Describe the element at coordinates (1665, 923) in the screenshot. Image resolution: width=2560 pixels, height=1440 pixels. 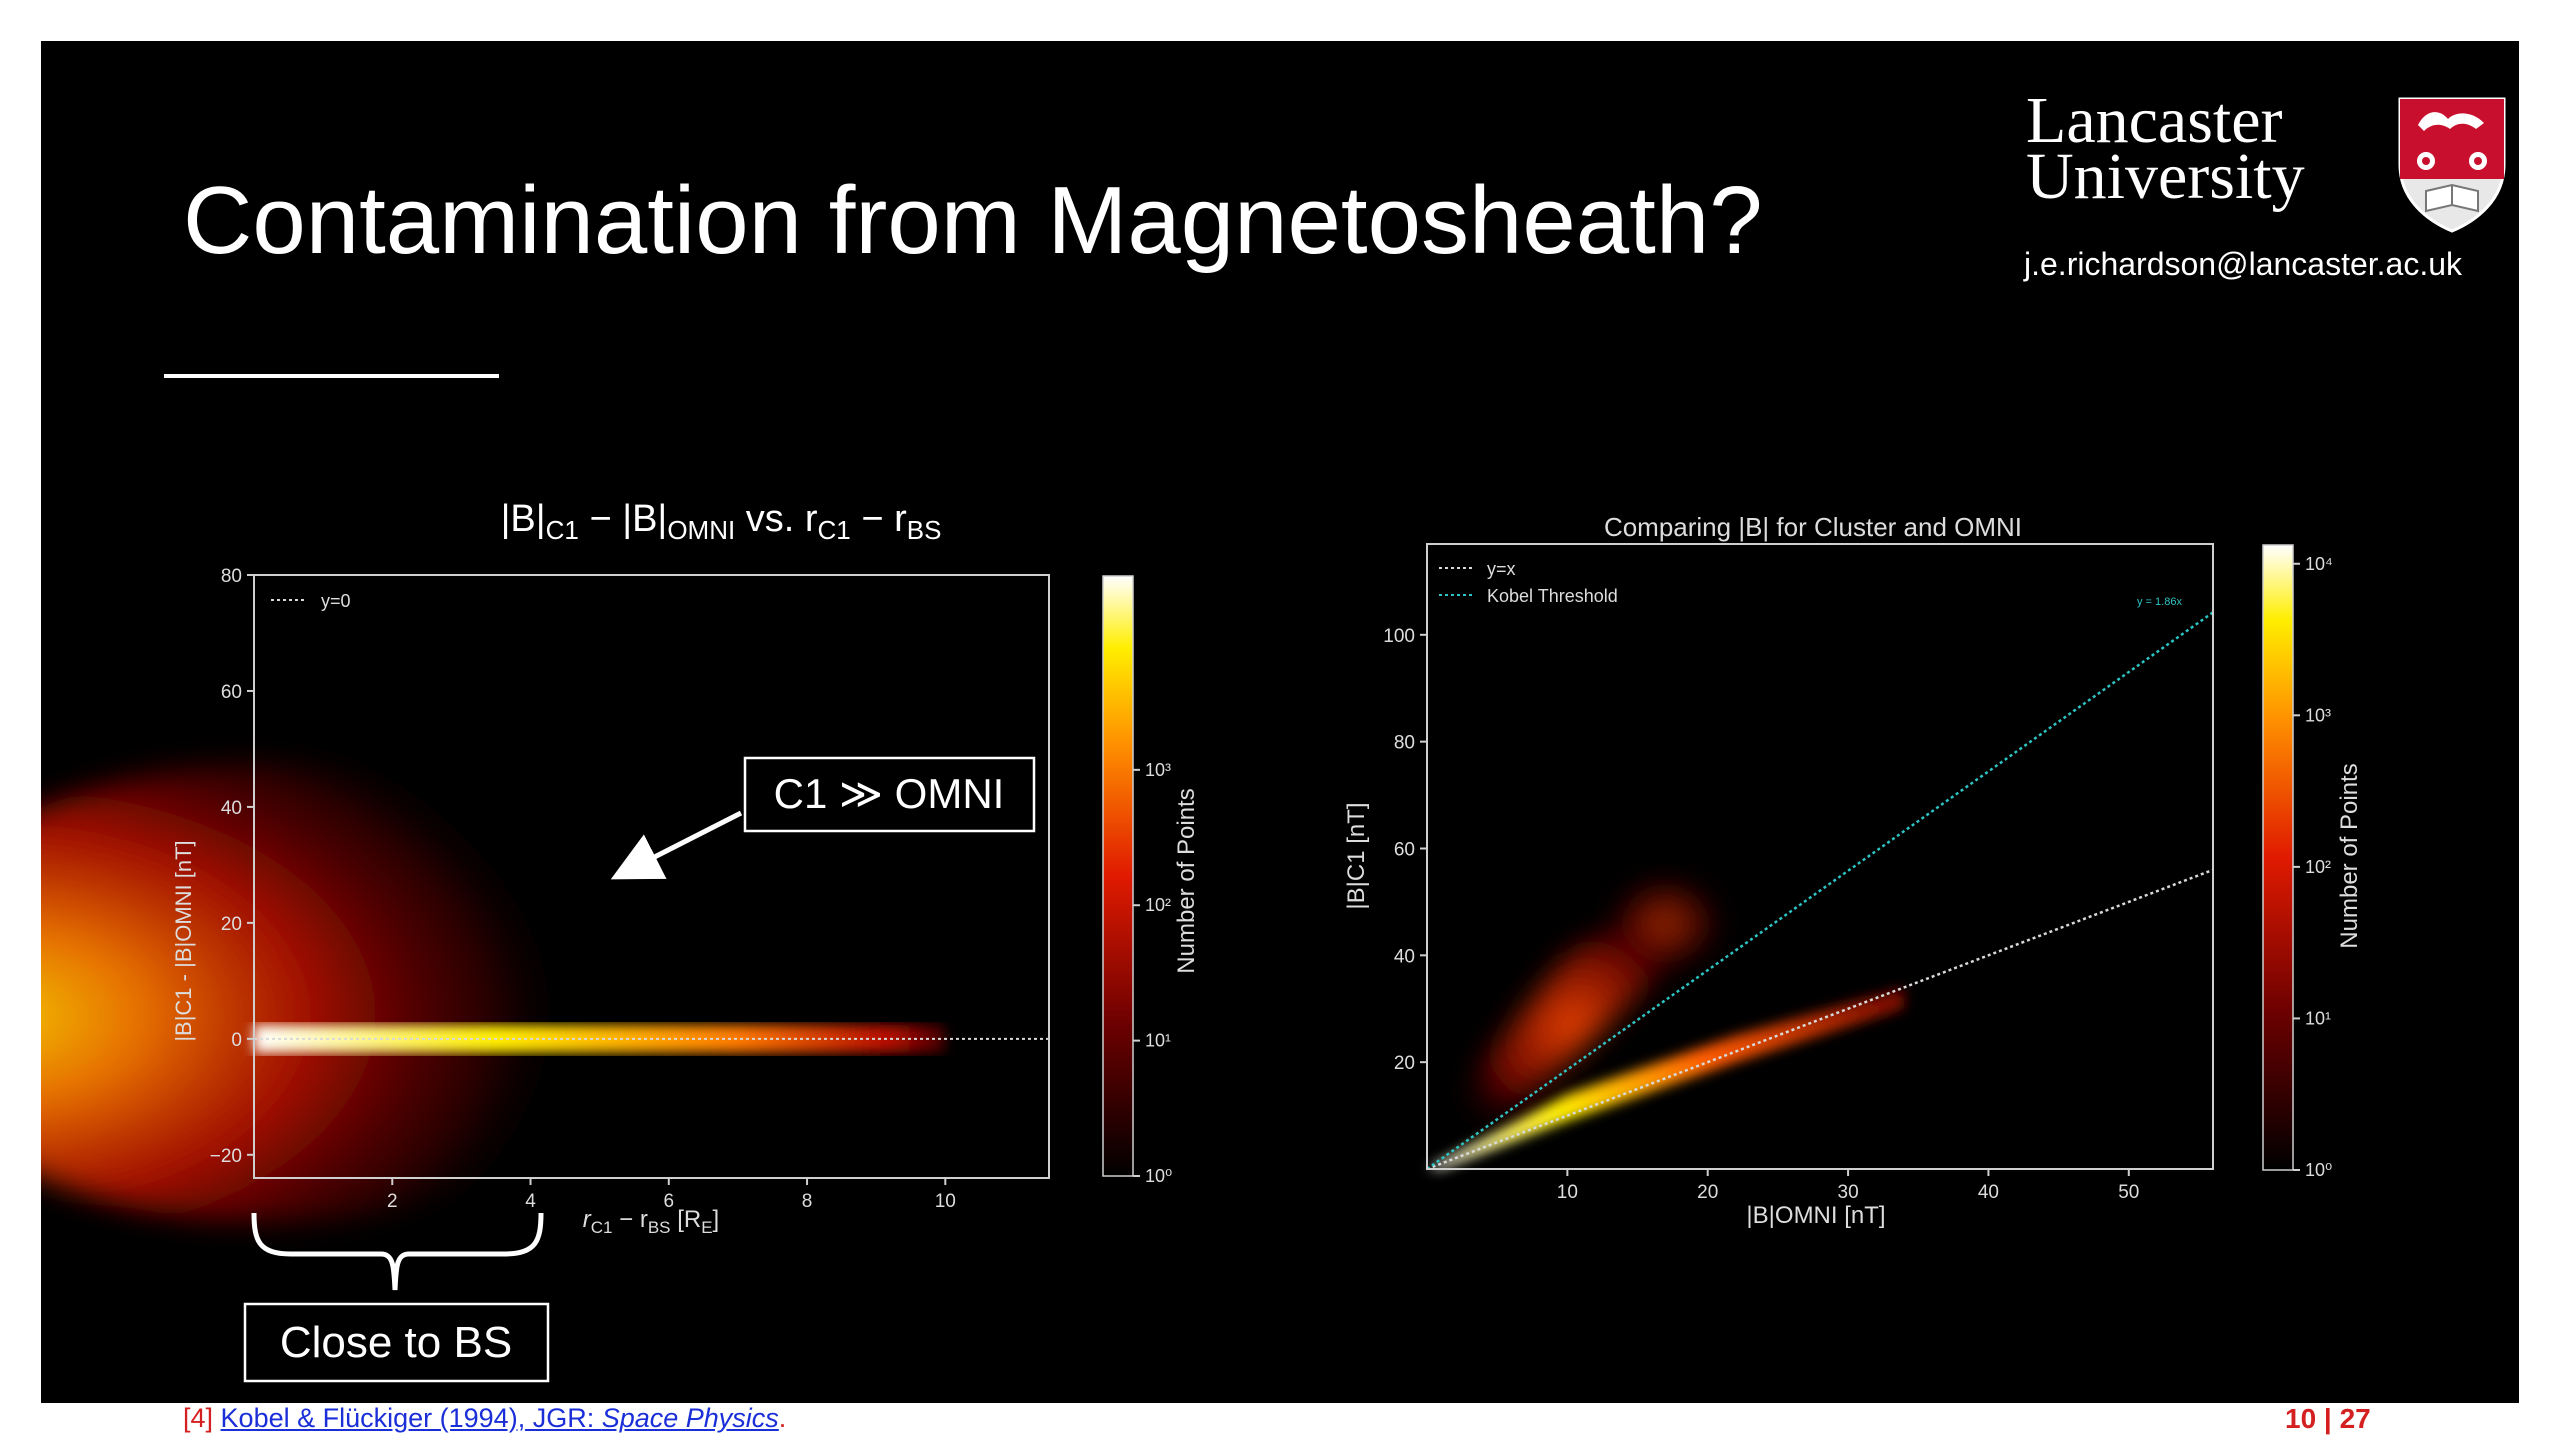
I see `chart2-density-cloud` at that location.